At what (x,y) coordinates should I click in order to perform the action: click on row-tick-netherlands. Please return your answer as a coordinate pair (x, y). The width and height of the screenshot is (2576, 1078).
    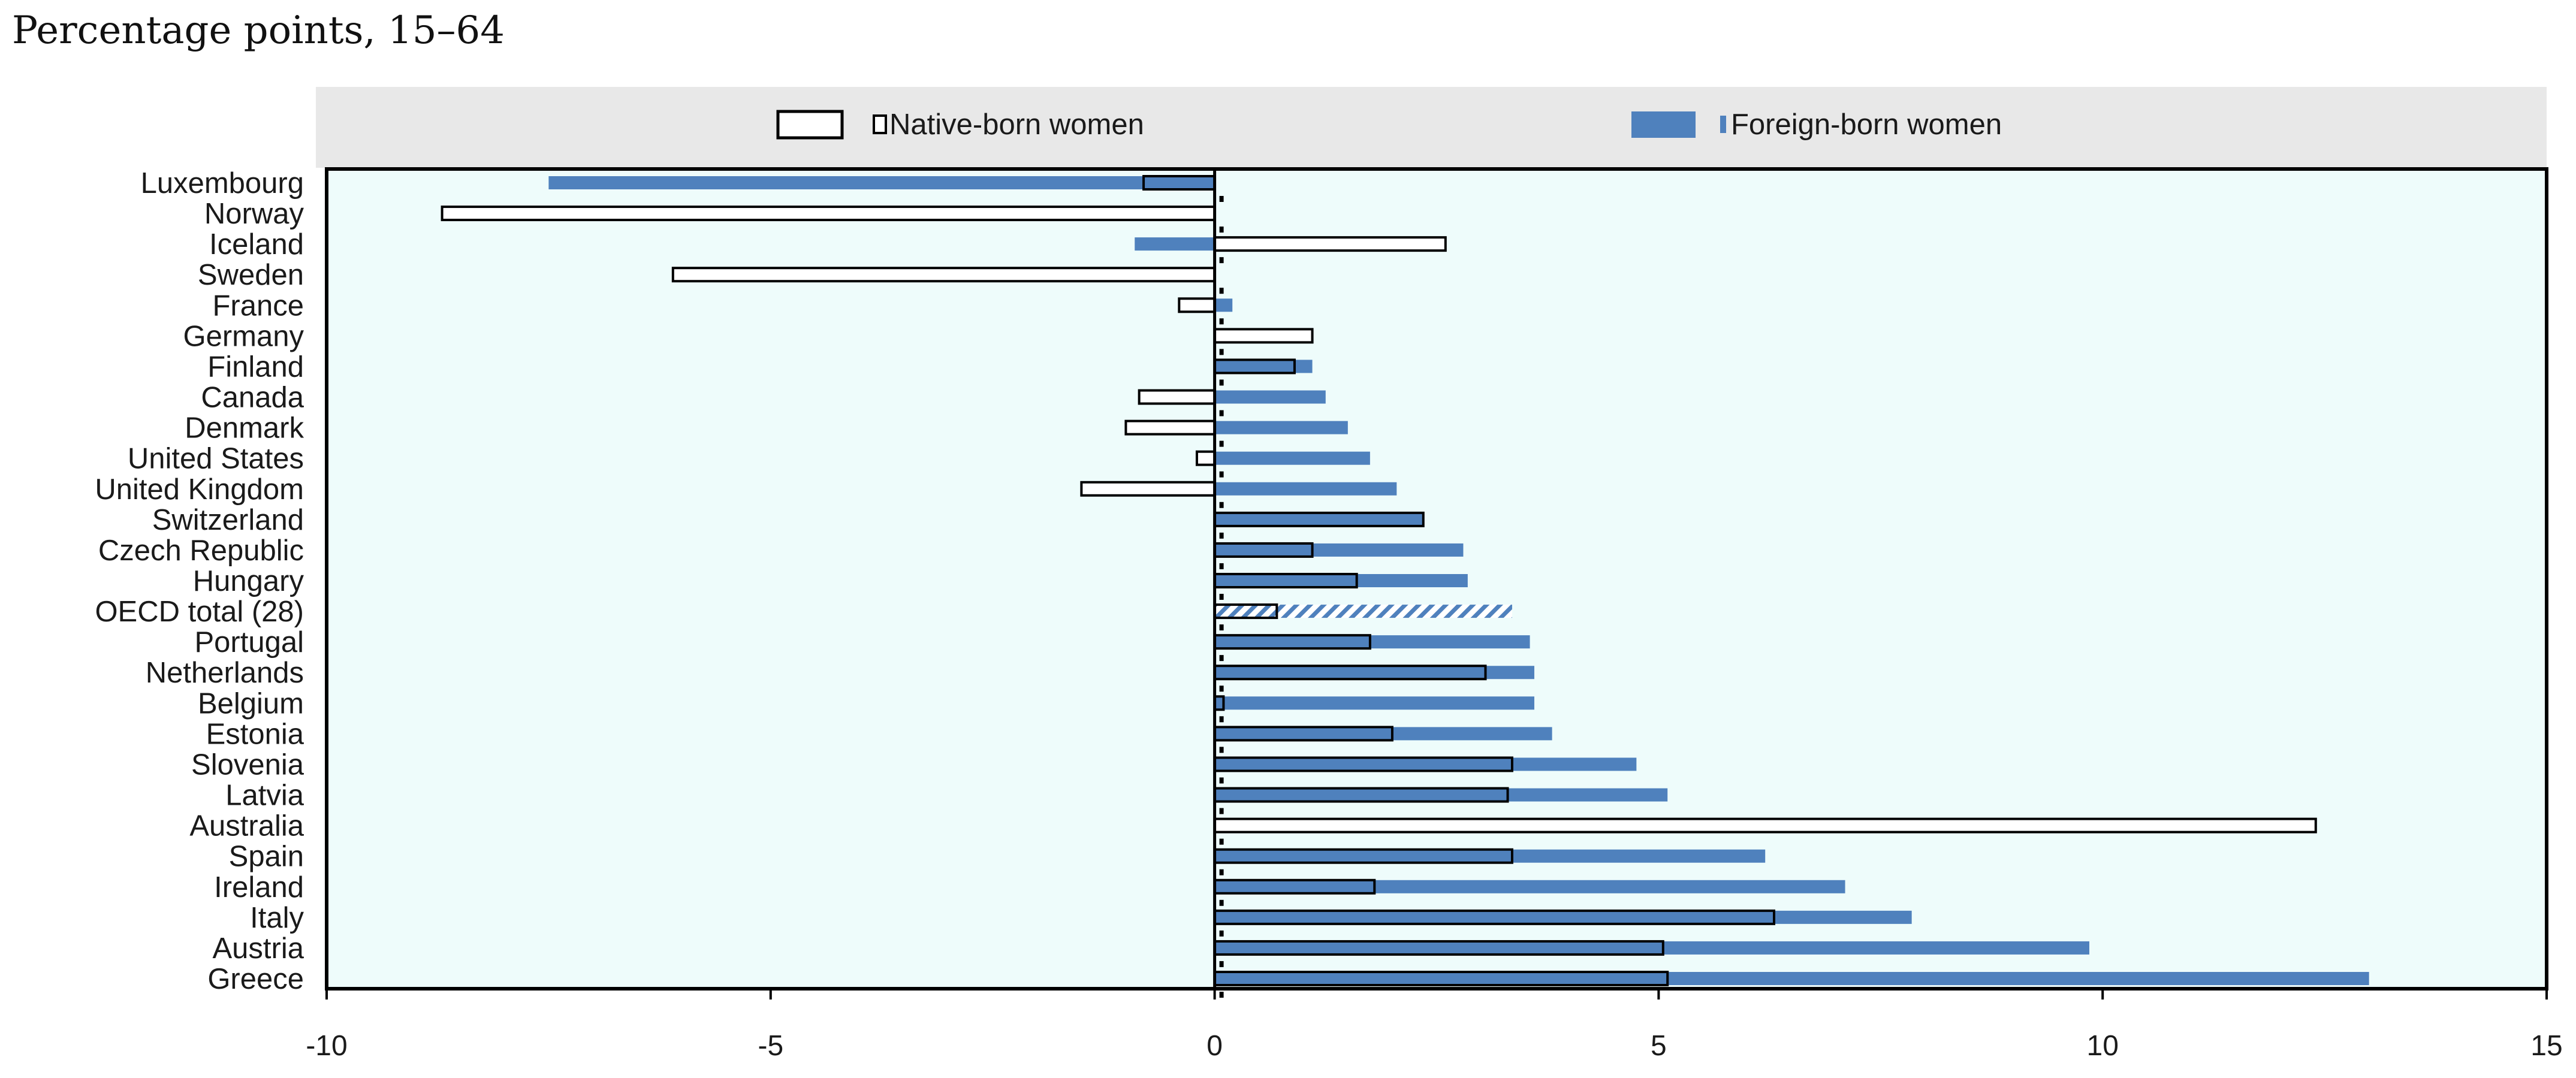
    Looking at the image, I should click on (1221, 689).